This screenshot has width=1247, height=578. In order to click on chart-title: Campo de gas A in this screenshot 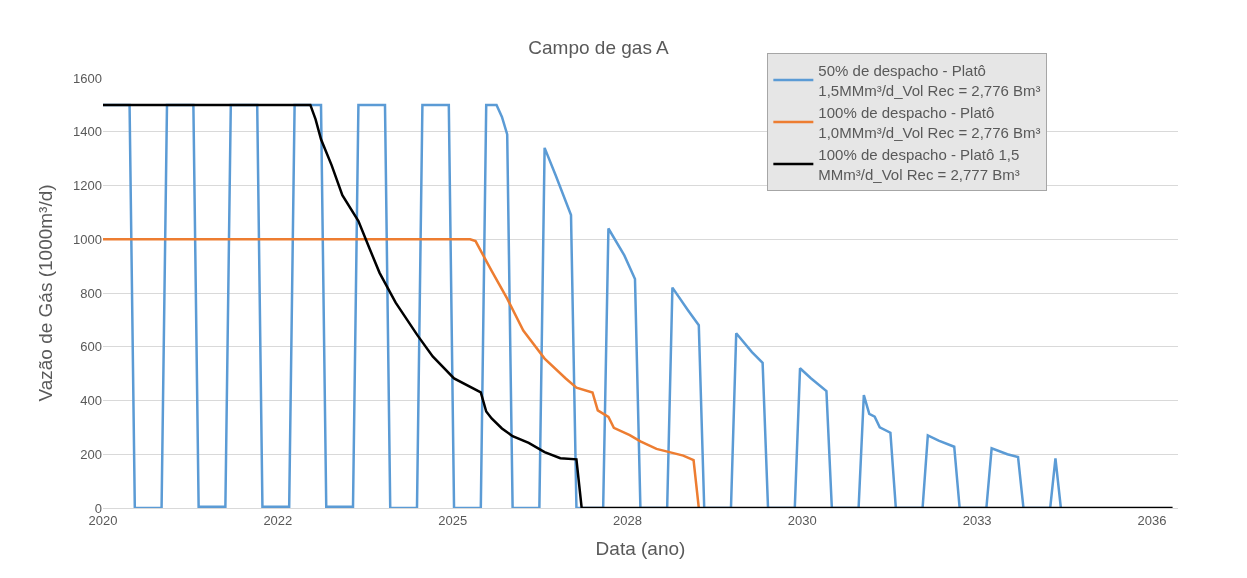, I will do `click(599, 47)`.